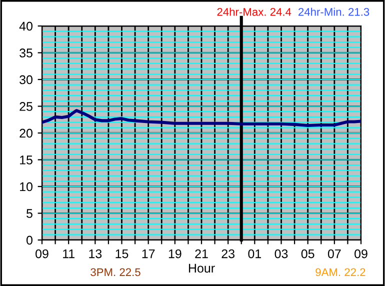 This screenshot has height=286, width=385. I want to click on x-tick-label: 17, so click(148, 253).